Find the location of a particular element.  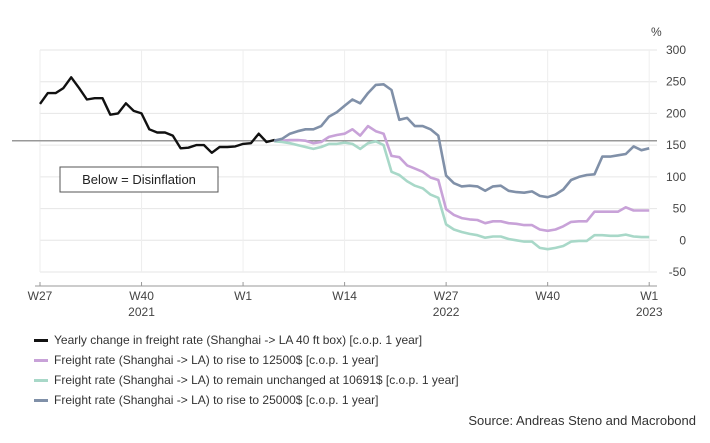

x-year-label: 2022 is located at coordinates (446, 312).